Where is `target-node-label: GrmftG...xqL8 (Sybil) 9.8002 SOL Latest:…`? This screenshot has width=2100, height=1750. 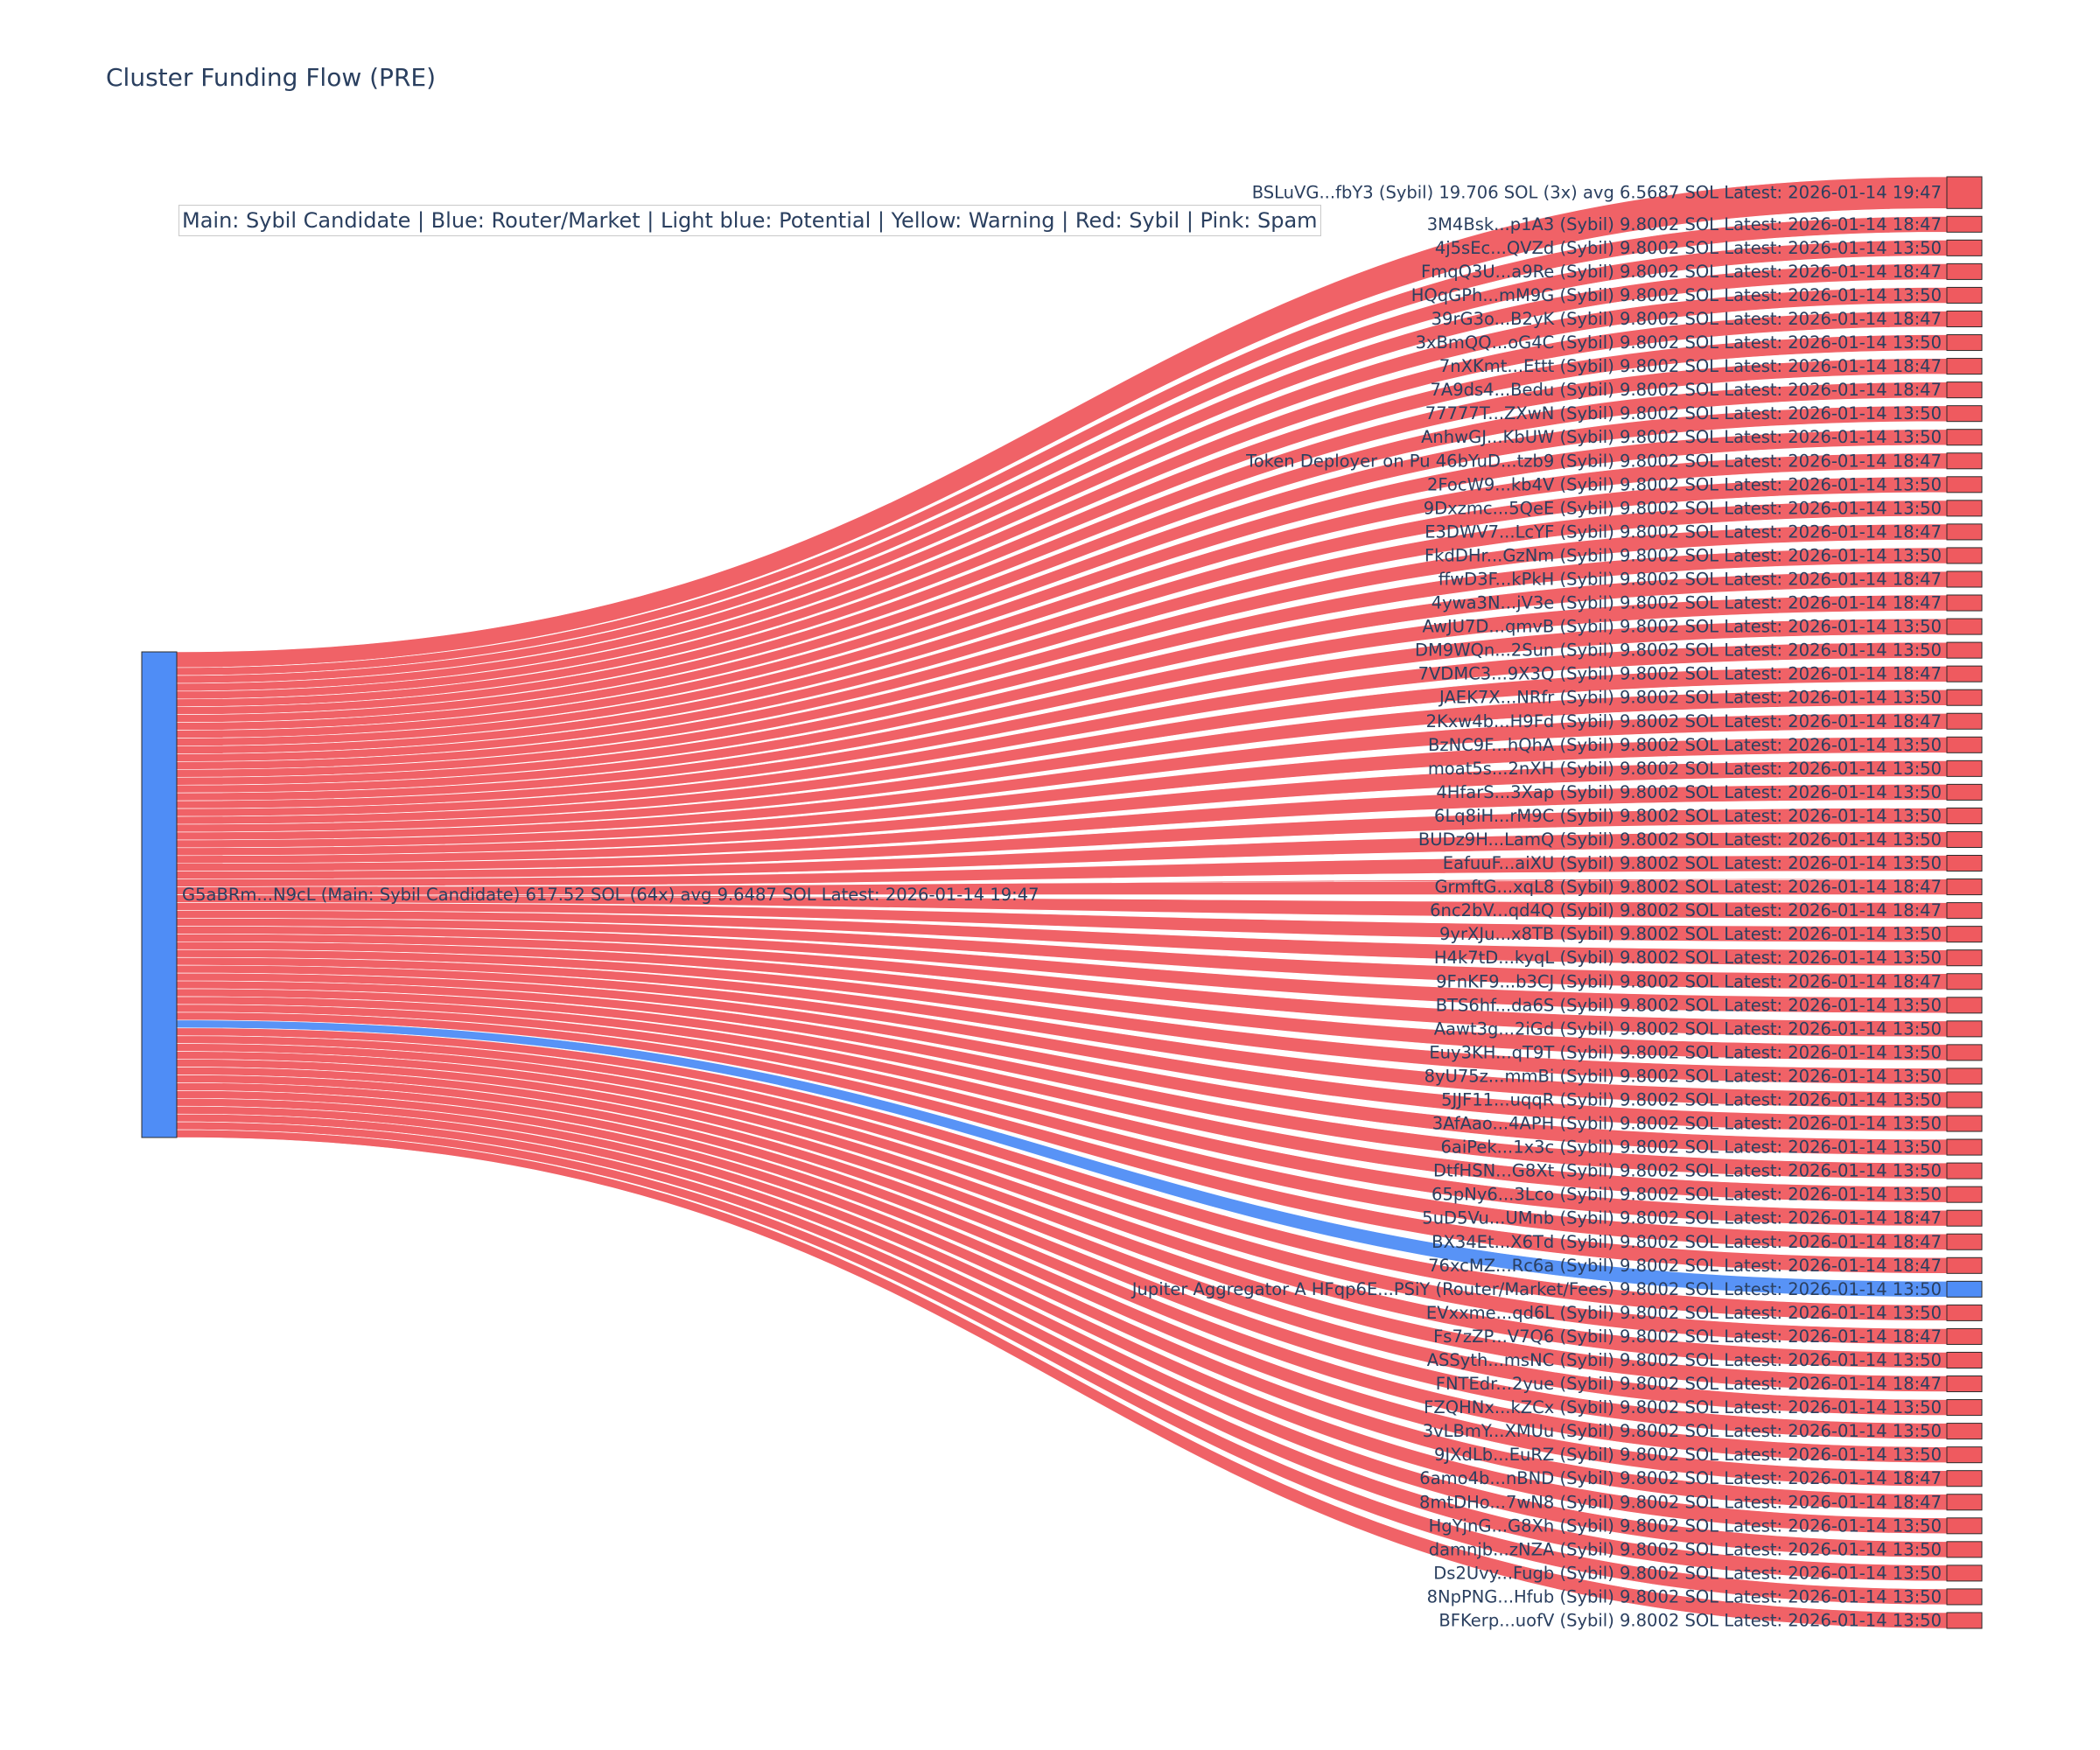 target-node-label: GrmftG...xqL8 (Sybil) 9.8002 SOL Latest:… is located at coordinates (1688, 887).